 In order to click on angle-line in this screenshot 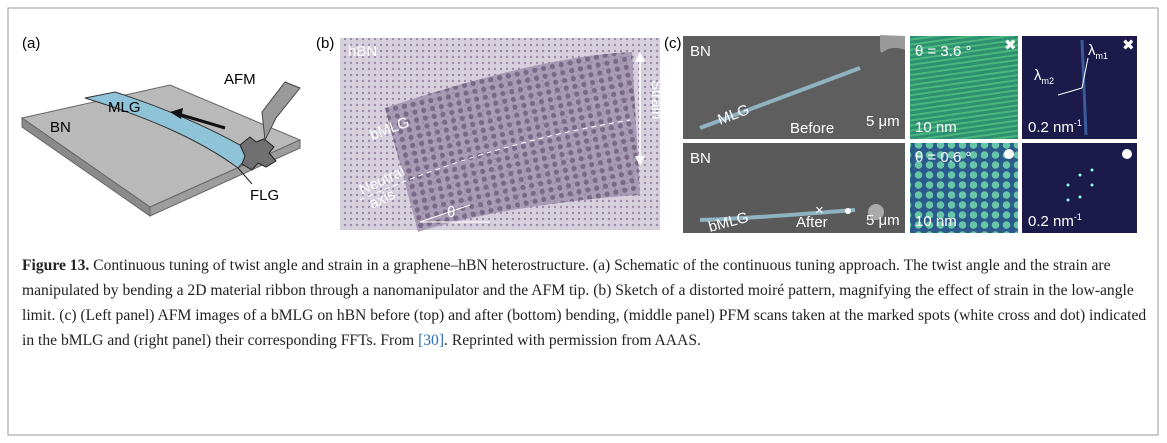, I will do `click(445, 213)`.